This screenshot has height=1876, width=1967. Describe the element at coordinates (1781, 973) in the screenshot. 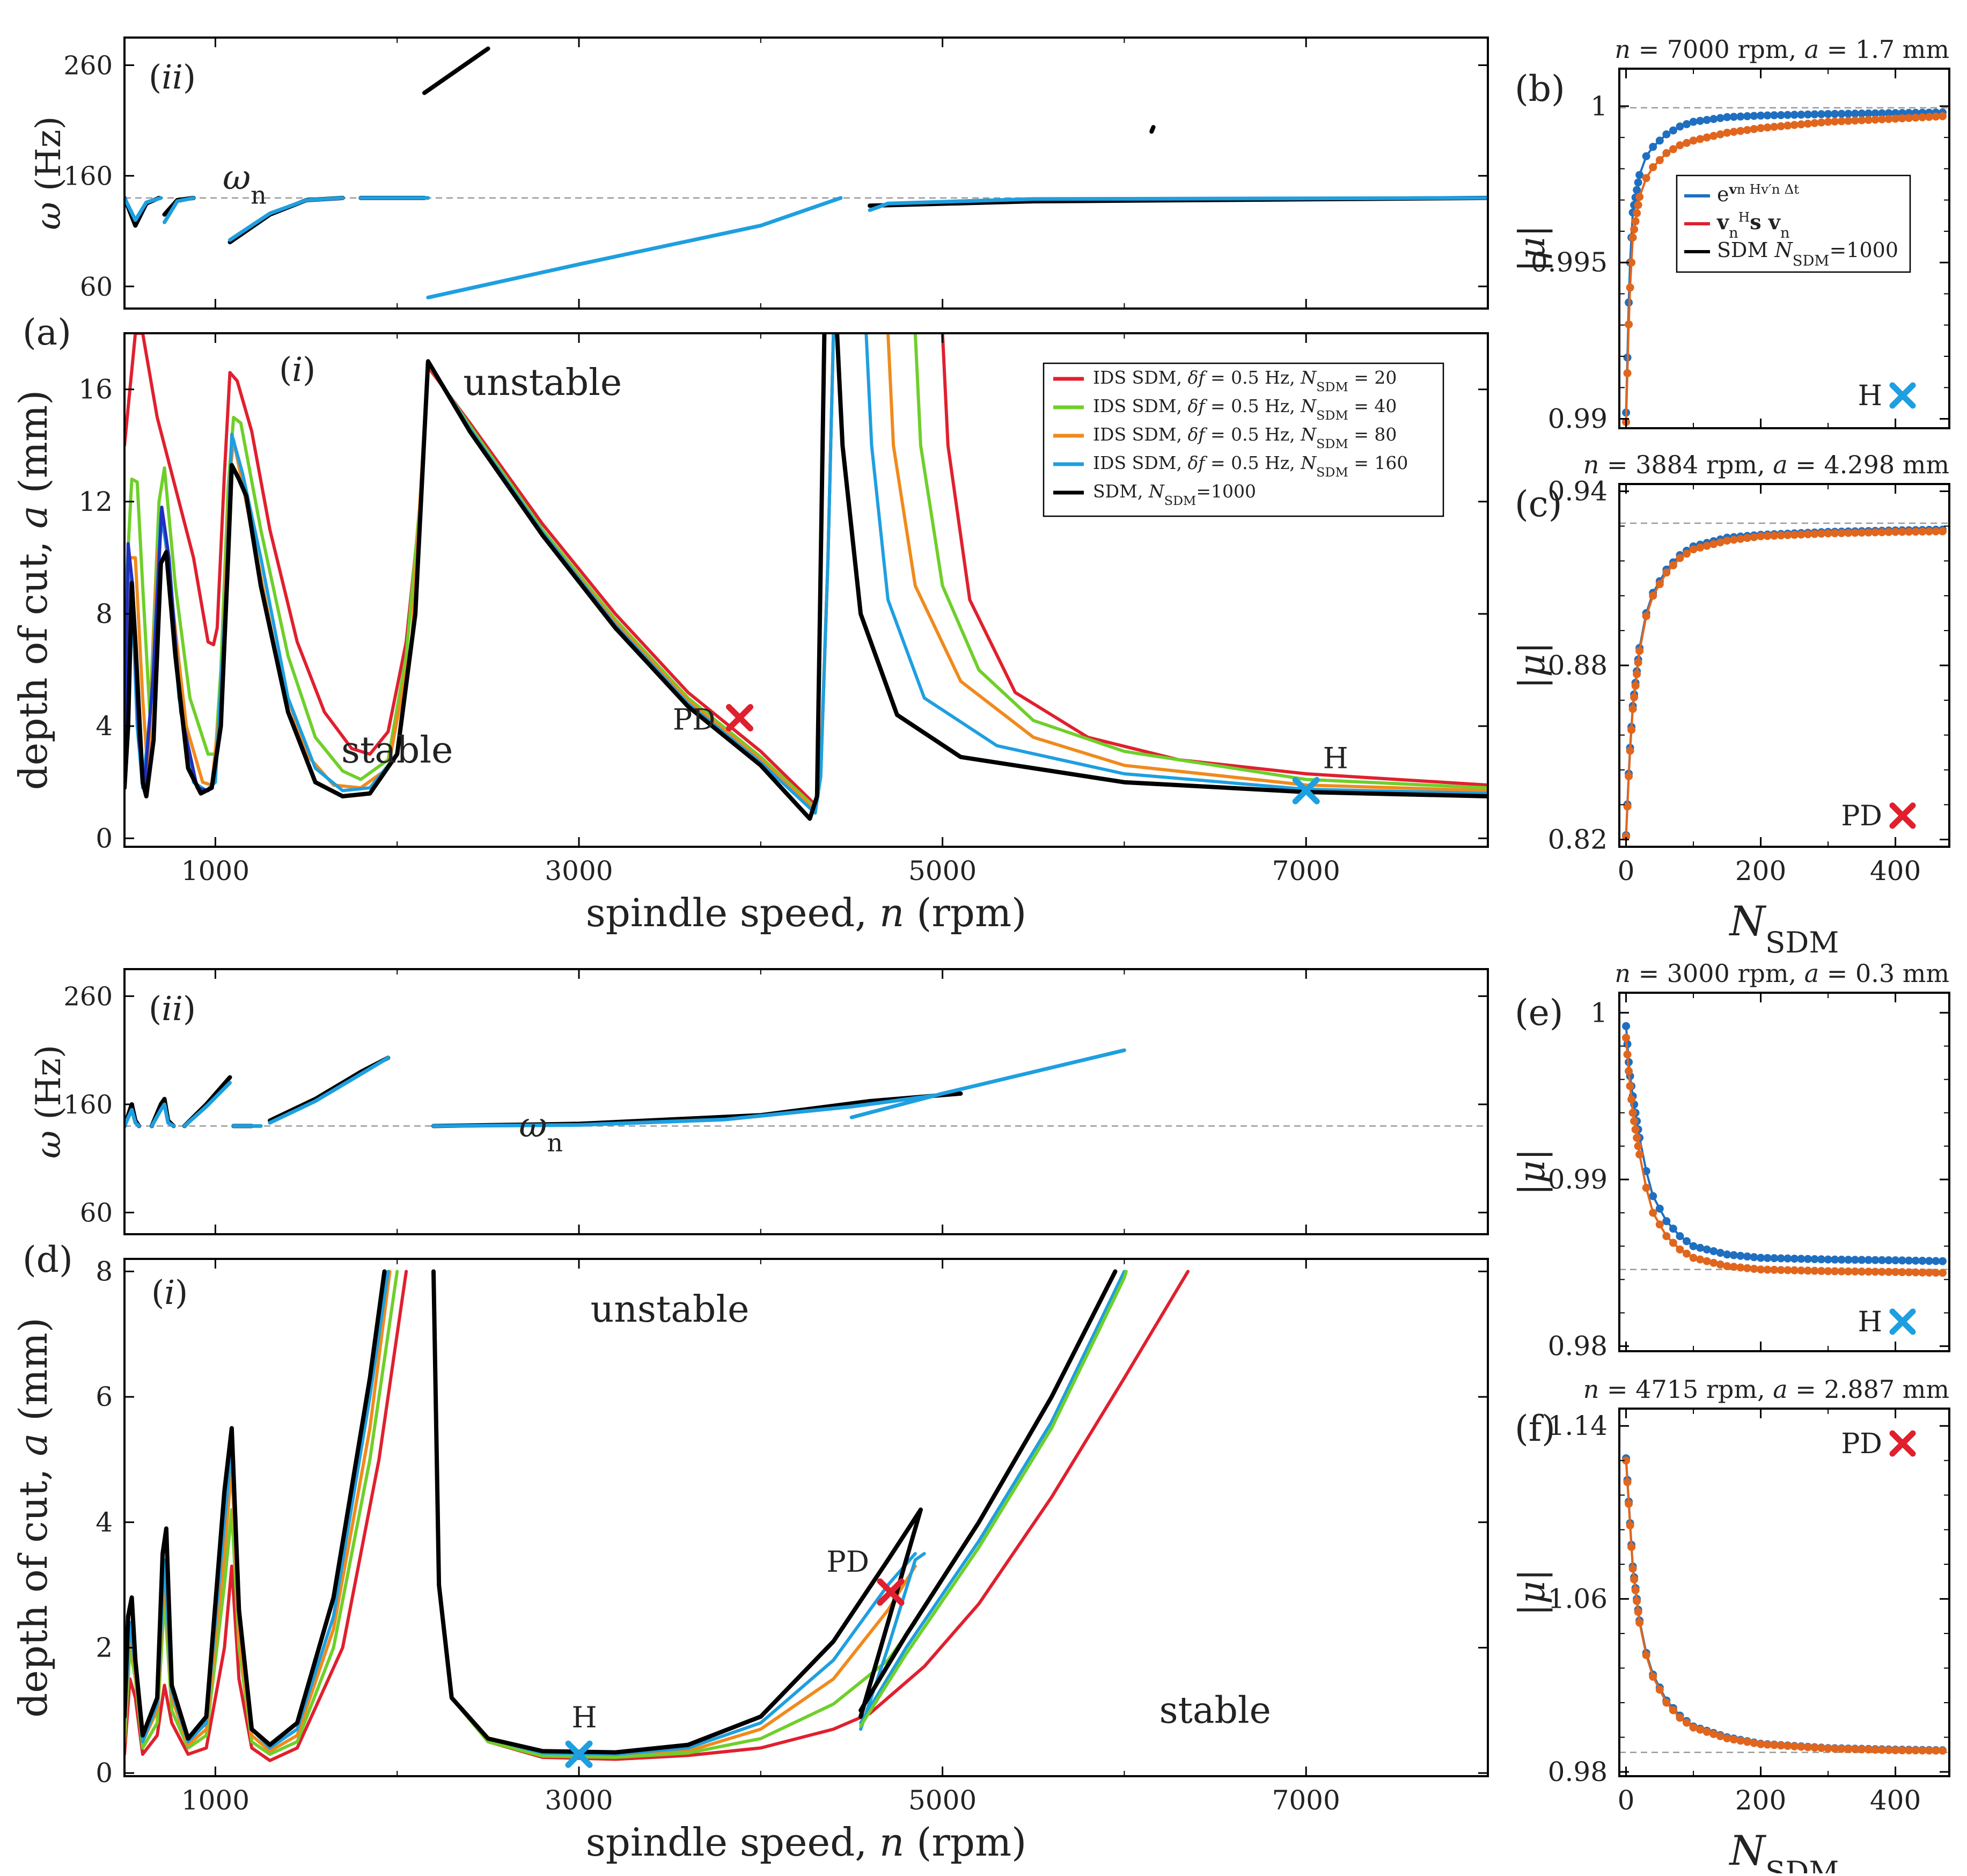

I see `panel-title: n = 3000 rpm, a = 0.3 mm` at that location.